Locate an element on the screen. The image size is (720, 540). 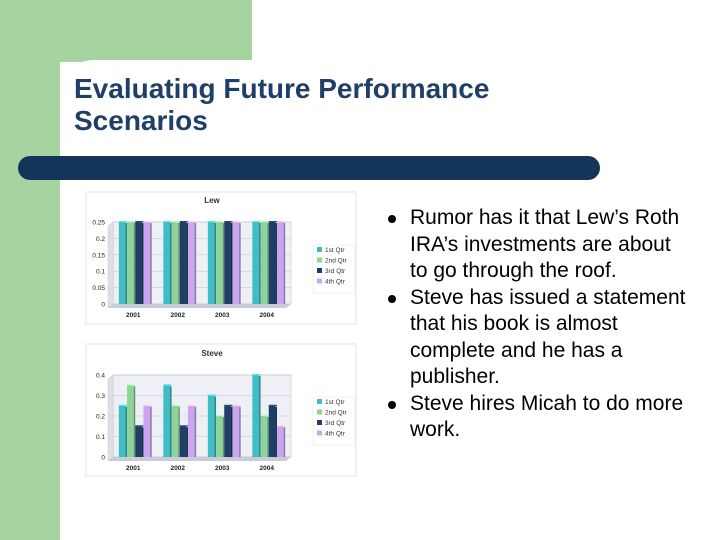
legend-label: 2nd Qtr is located at coordinates (336, 261).